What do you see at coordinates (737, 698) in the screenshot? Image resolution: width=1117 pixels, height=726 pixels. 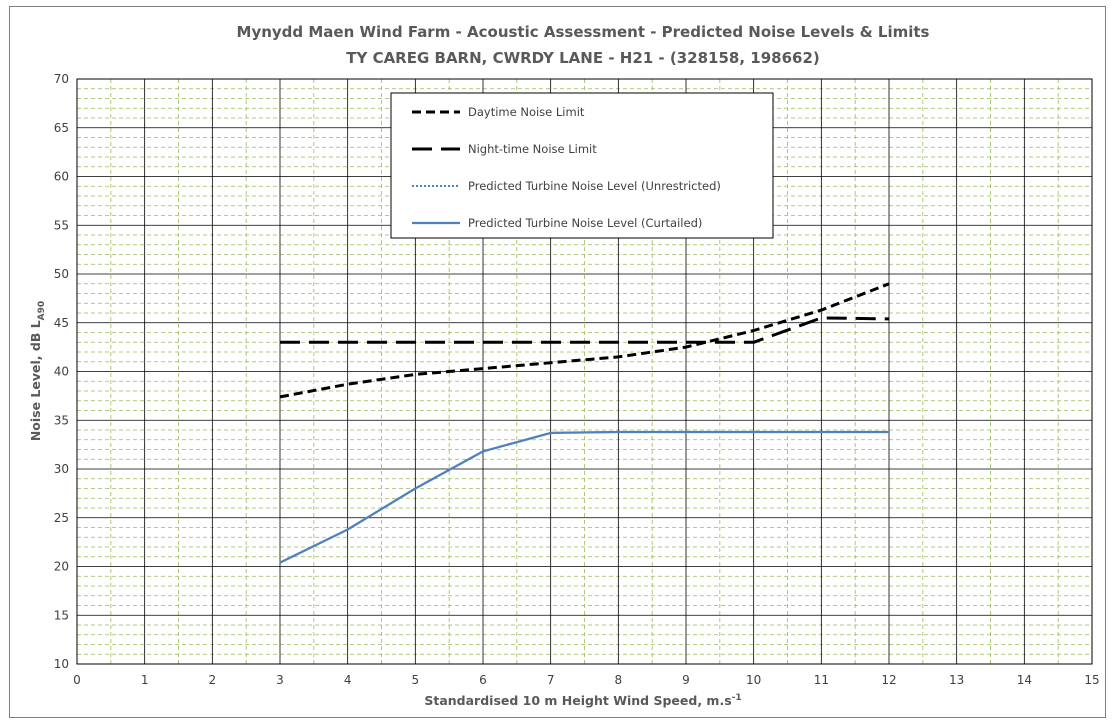 I see `x-axis-label-superscript: -1` at bounding box center [737, 698].